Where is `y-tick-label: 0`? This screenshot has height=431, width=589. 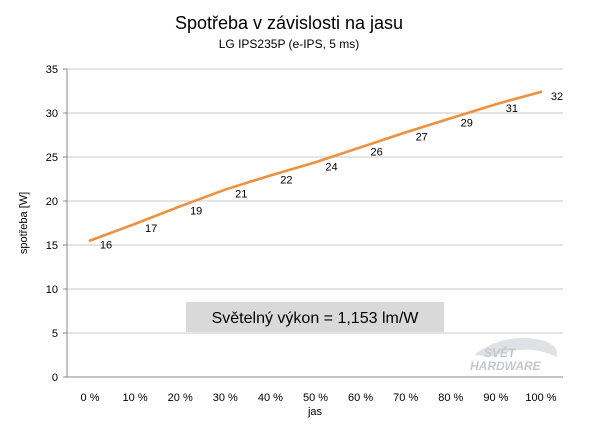 y-tick-label: 0 is located at coordinates (55, 378).